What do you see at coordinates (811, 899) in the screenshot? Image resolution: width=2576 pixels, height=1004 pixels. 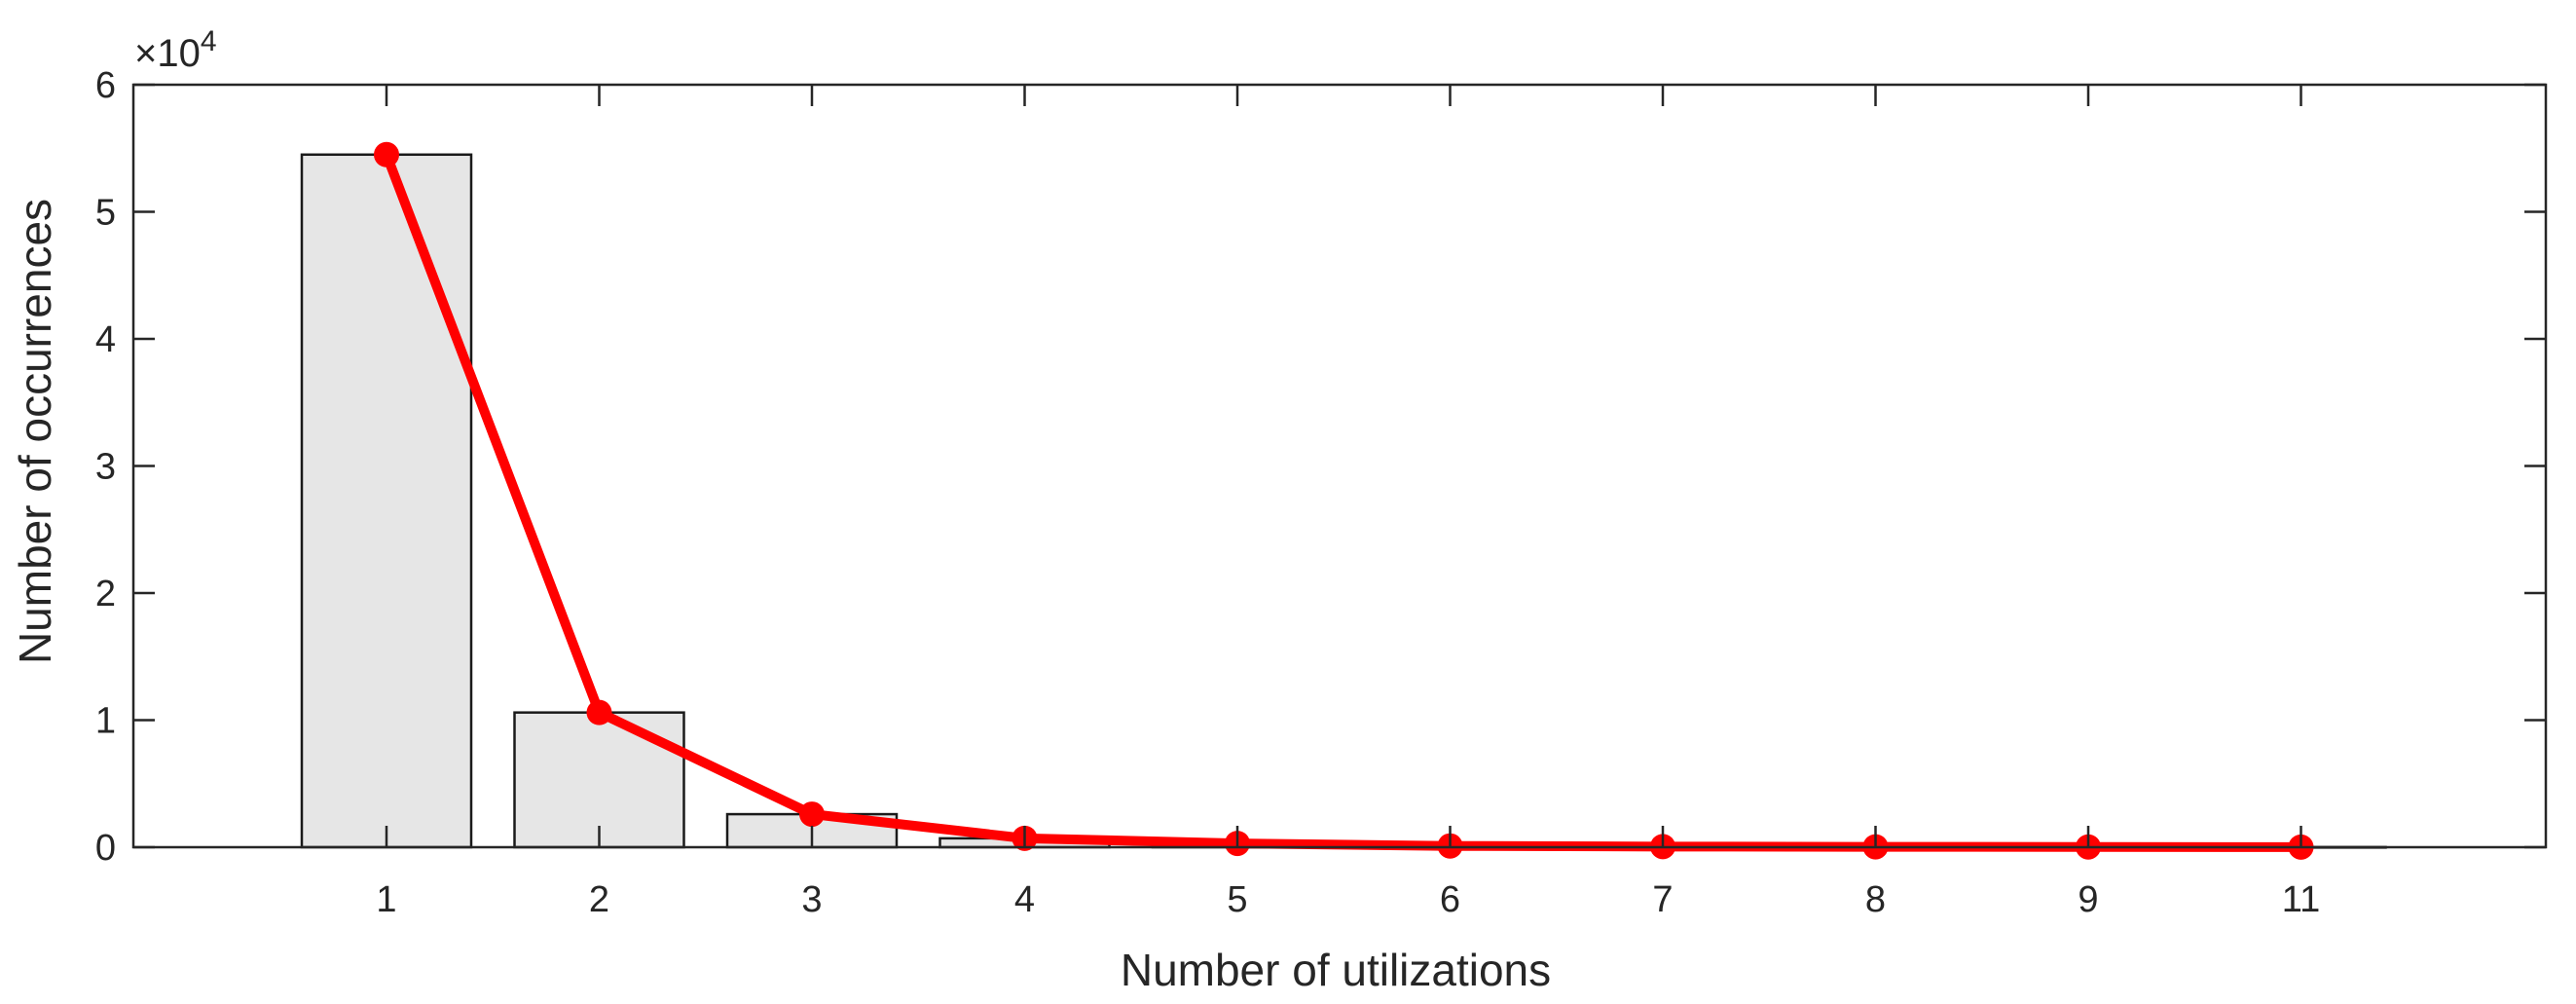 I see `x-tick-label: 3` at bounding box center [811, 899].